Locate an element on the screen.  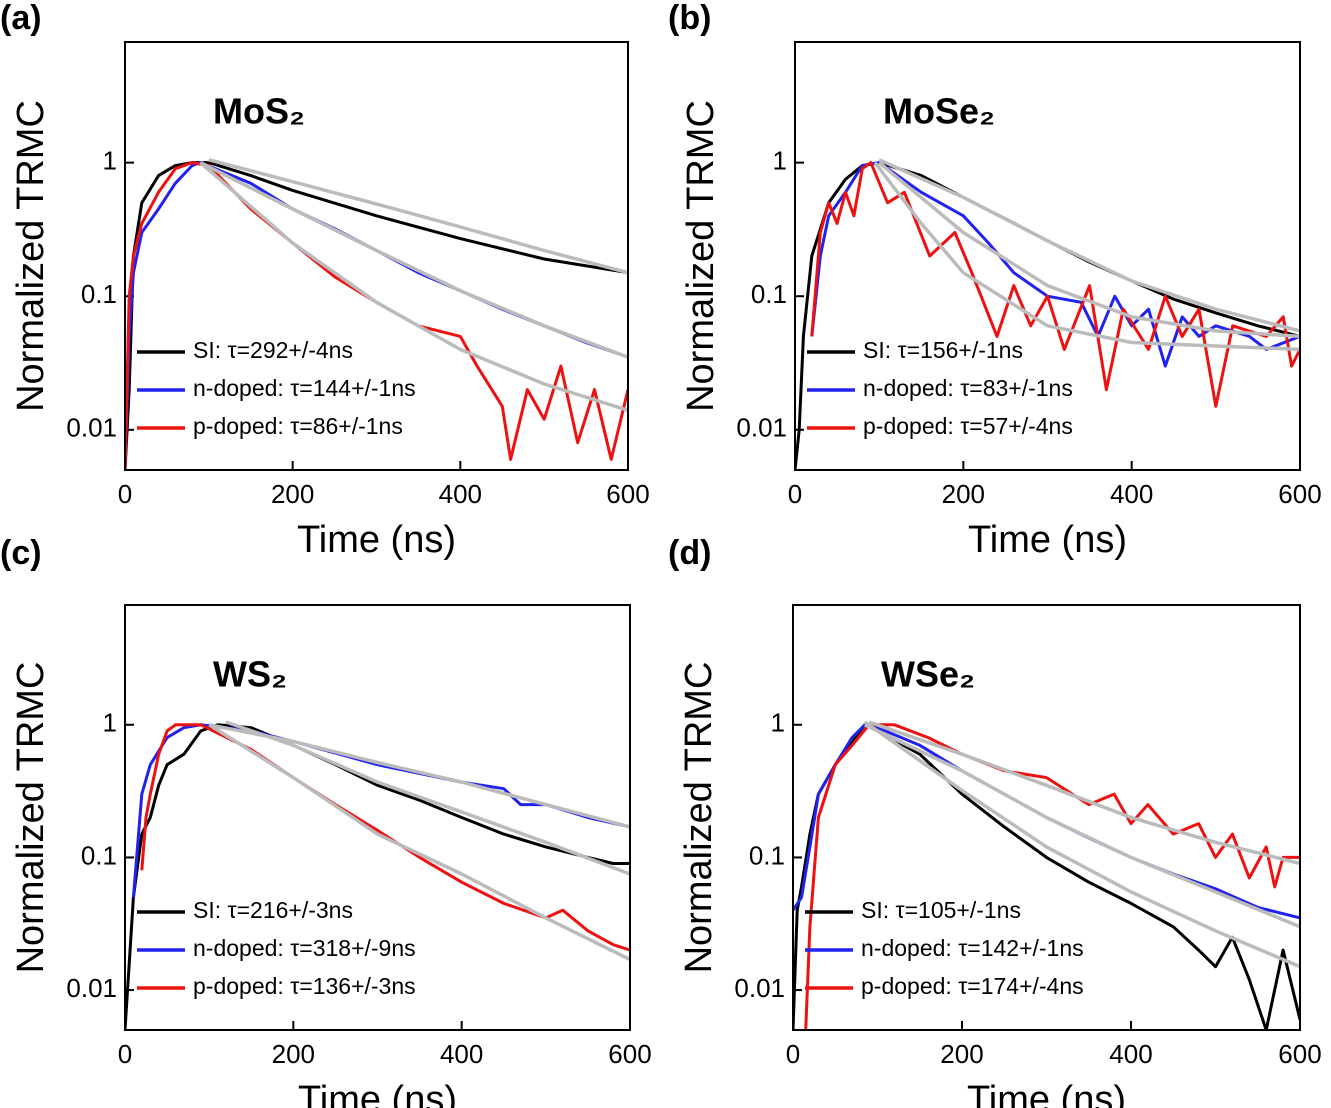
legend-label: p-doped: τ=57+/-4ns is located at coordinates (968, 426).